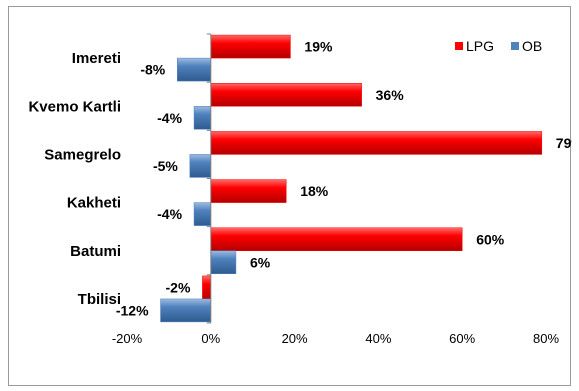 This screenshot has width=579, height=391. Describe the element at coordinates (260, 262) in the screenshot. I see `data-label-ob-batumi: 6%` at that location.